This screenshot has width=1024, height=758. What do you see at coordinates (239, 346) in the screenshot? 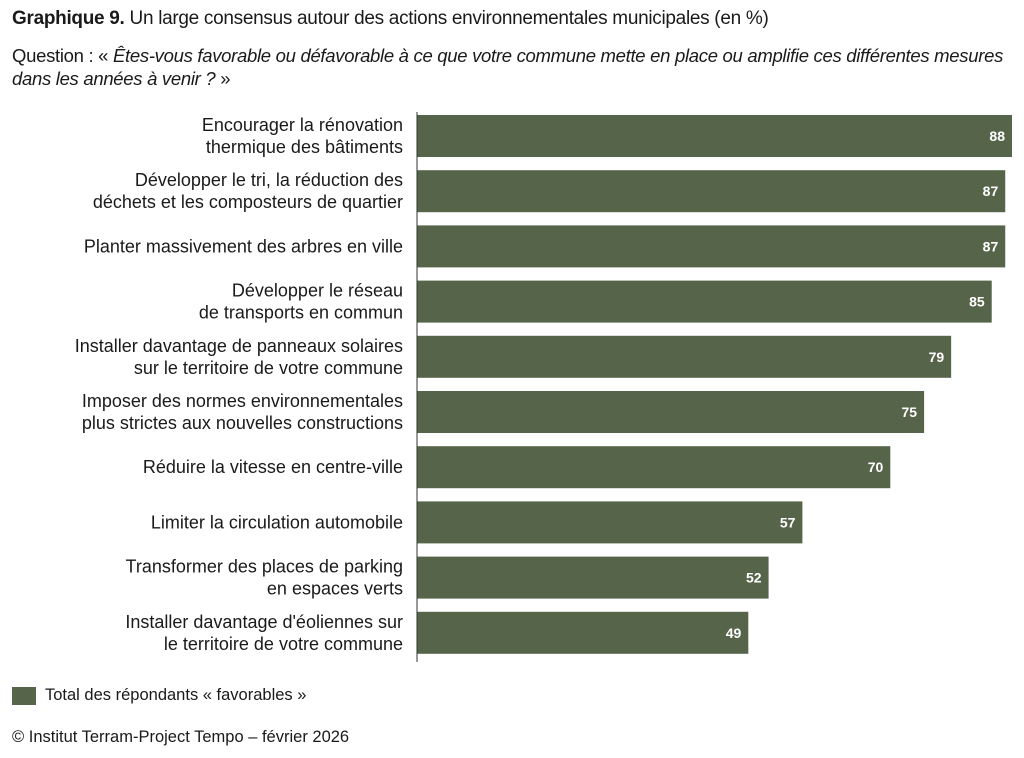
I see `category-label: Installer davantage de panneaux solaires` at bounding box center [239, 346].